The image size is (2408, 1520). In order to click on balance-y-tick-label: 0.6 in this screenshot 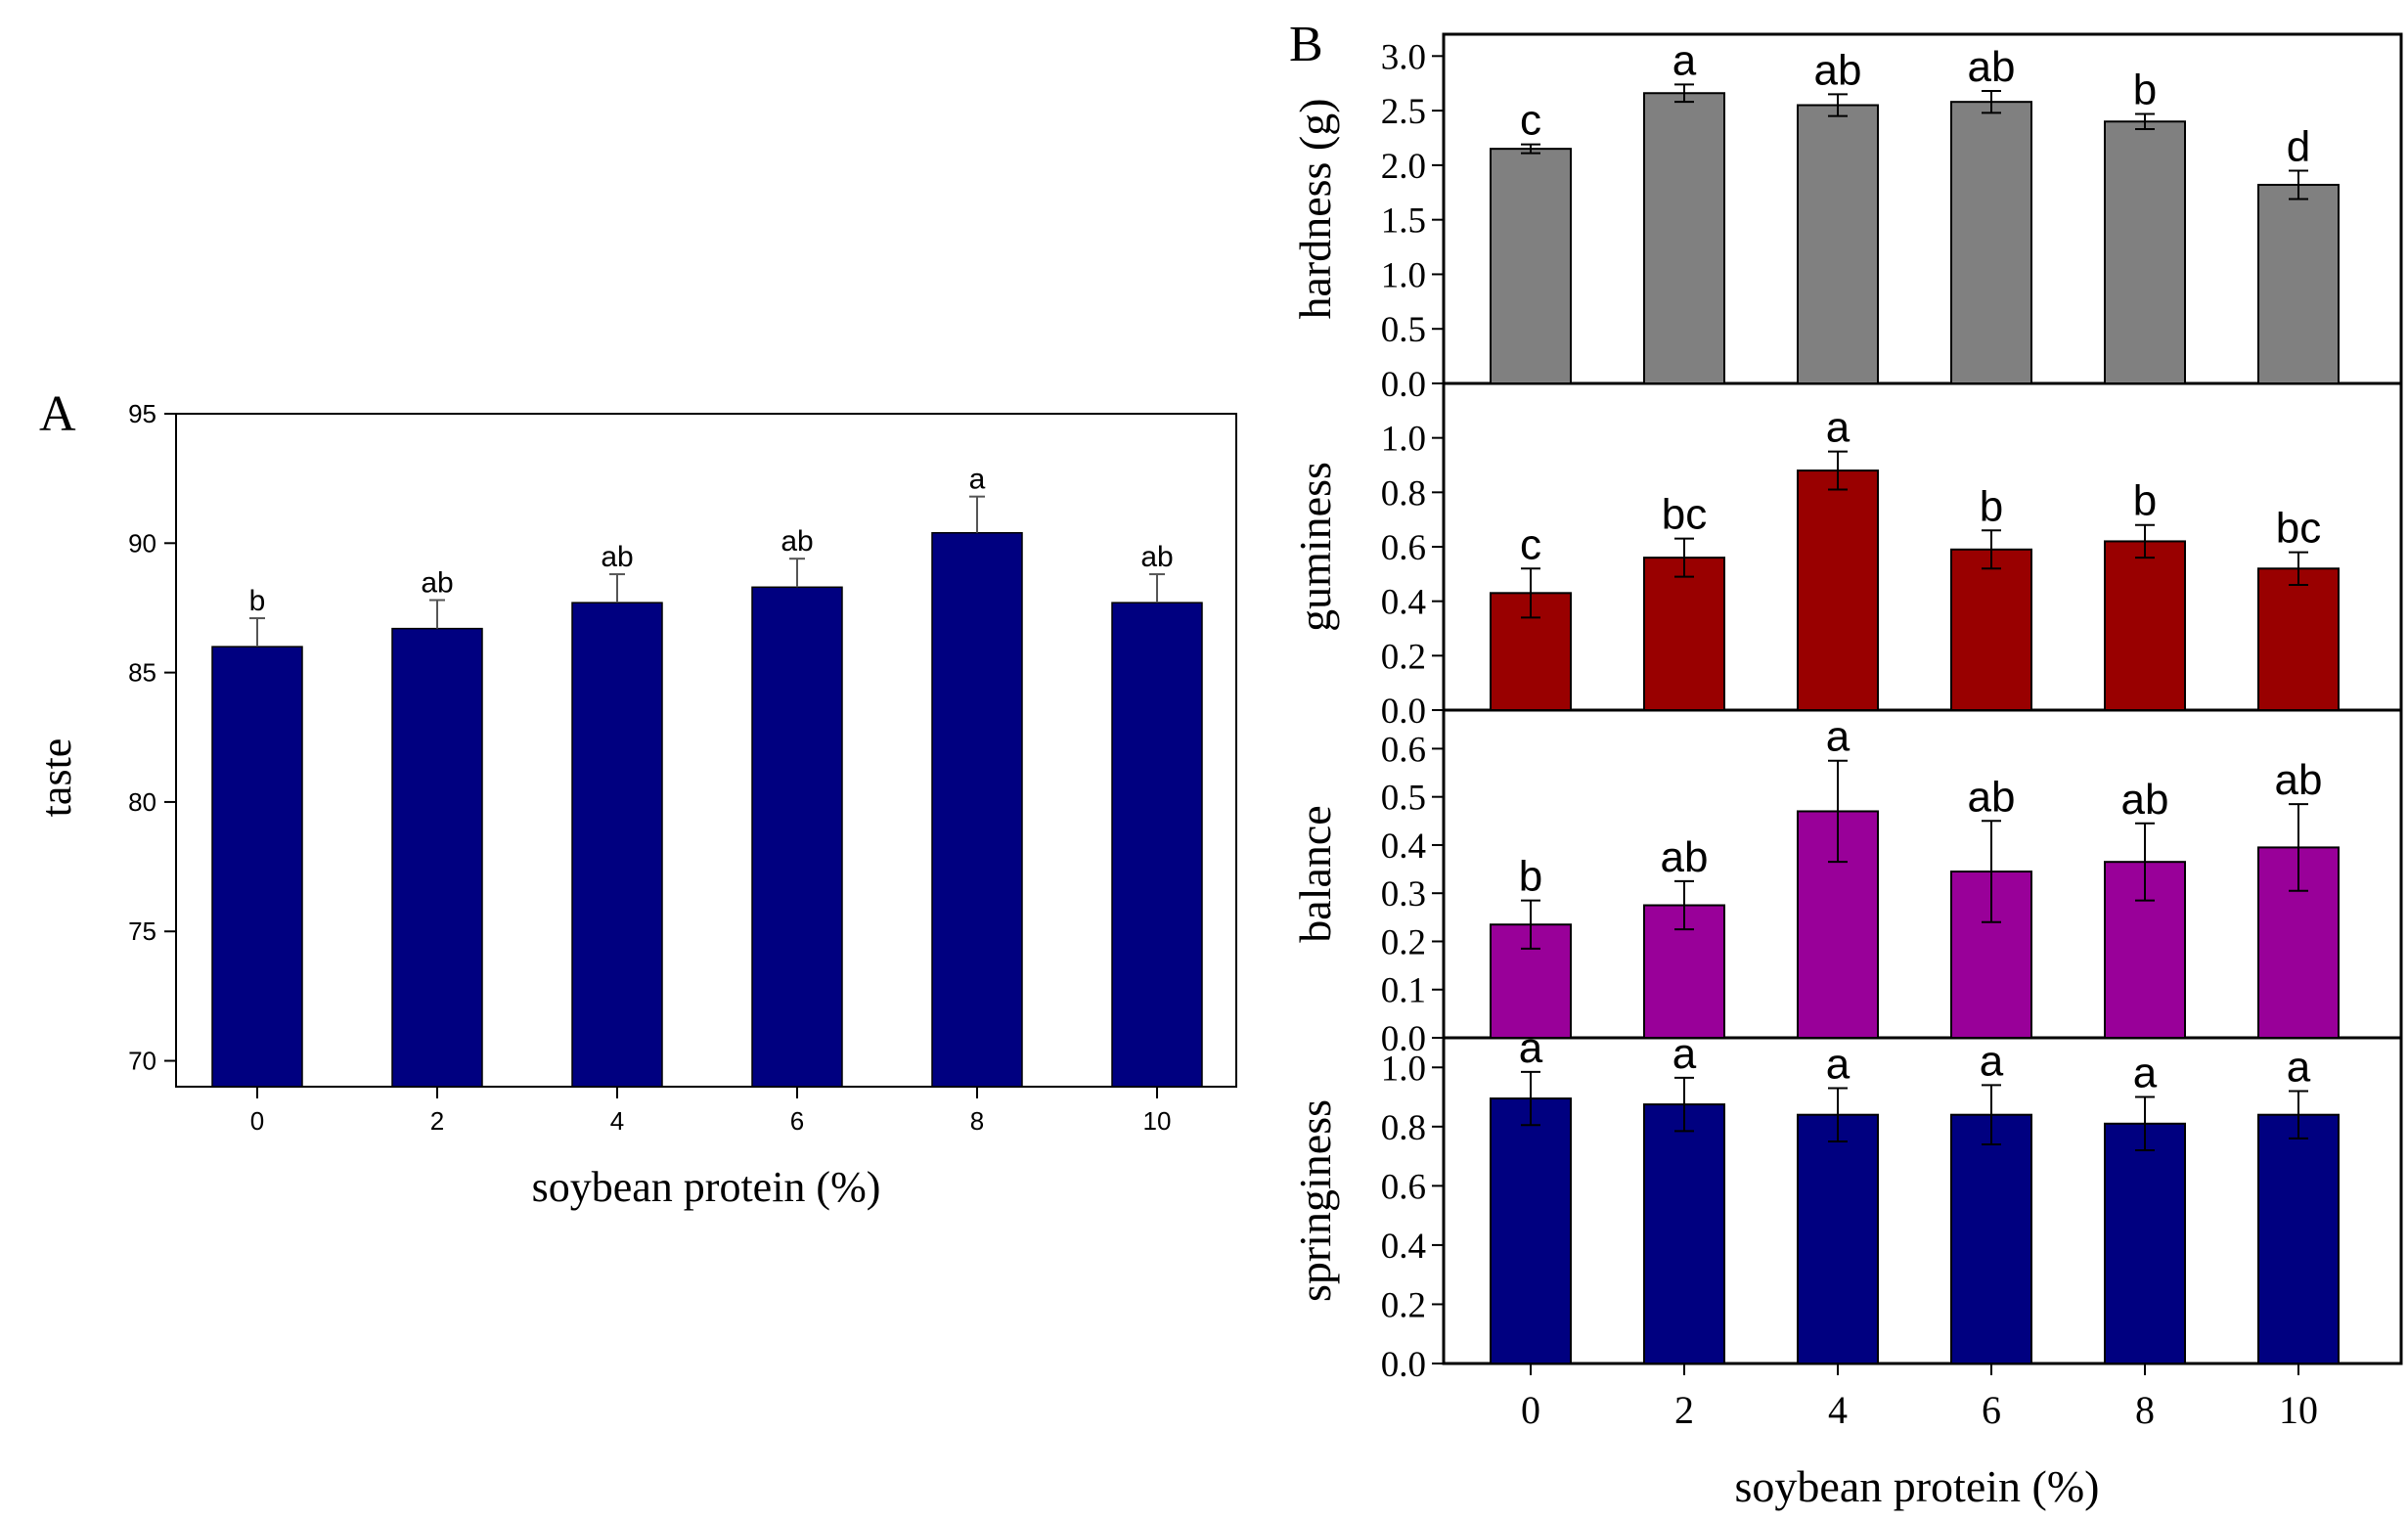, I will do `click(1403, 750)`.